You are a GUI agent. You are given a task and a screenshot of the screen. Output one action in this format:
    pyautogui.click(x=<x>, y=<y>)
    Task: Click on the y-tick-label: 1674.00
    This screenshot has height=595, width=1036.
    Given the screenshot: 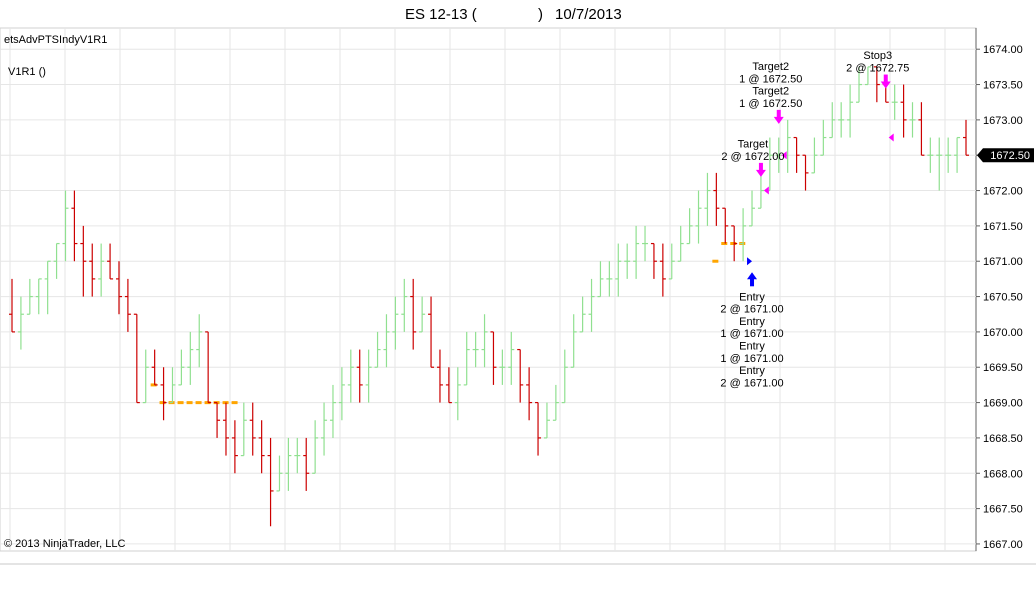 What is the action you would take?
    pyautogui.click(x=1003, y=50)
    